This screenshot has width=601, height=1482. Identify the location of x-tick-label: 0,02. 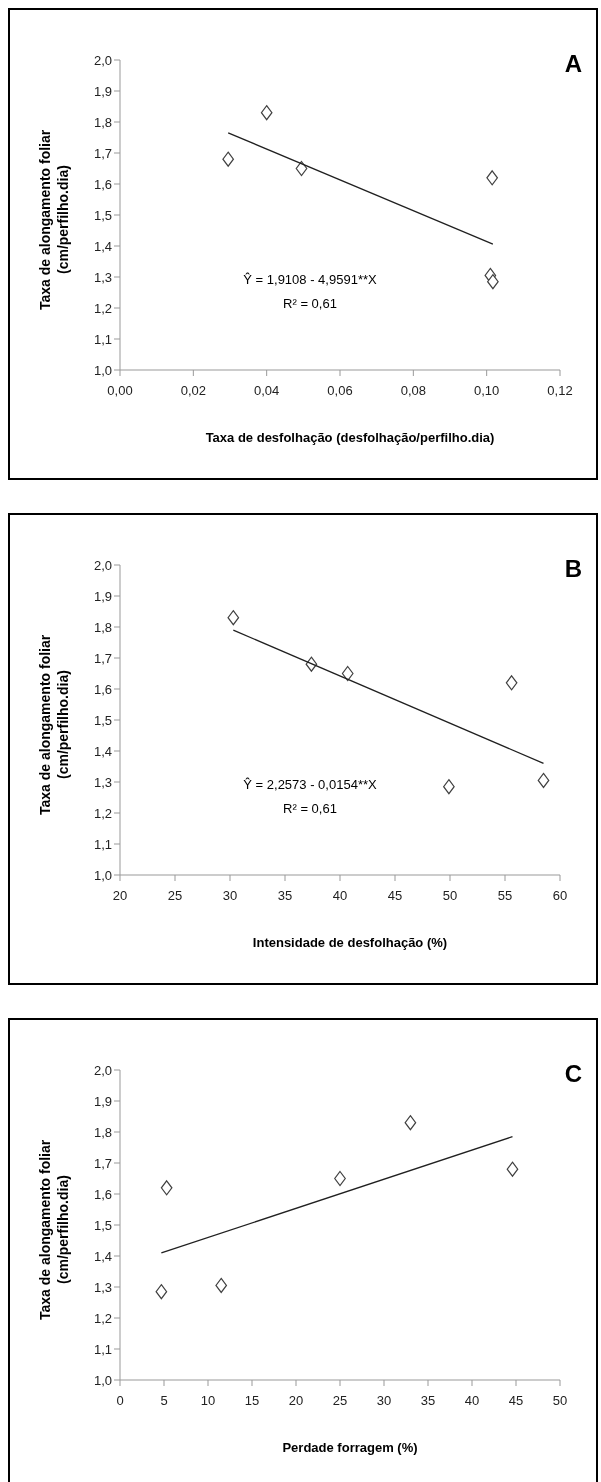
(193, 391).